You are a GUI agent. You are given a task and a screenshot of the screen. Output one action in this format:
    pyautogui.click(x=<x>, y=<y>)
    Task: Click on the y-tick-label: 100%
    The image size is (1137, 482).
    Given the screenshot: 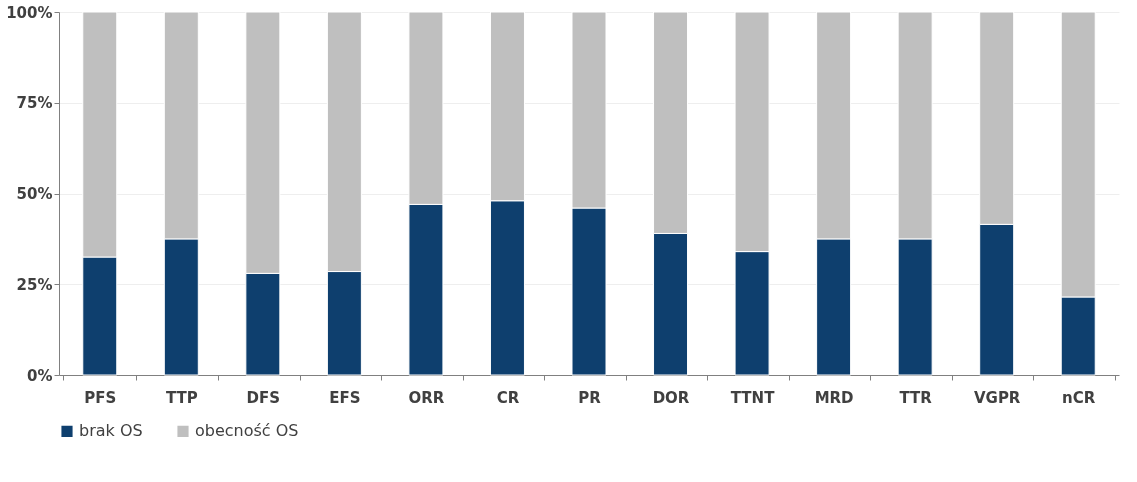 What is the action you would take?
    pyautogui.click(x=29, y=12)
    